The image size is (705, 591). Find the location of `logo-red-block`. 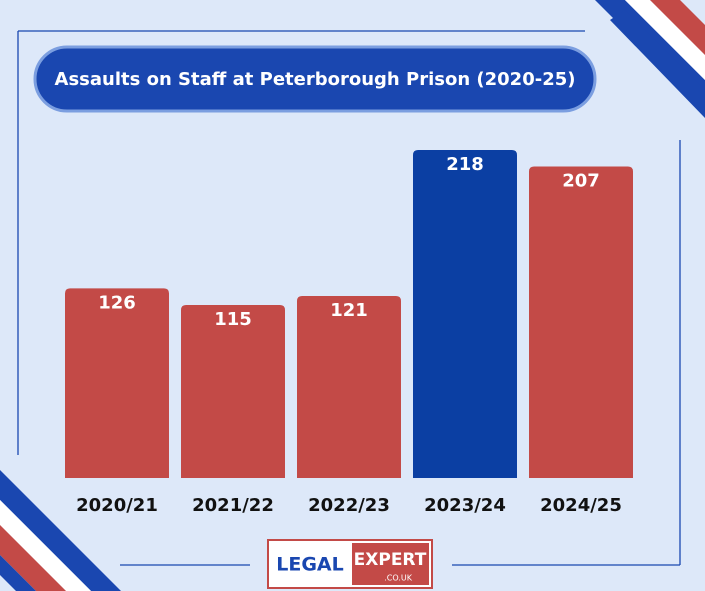

logo-red-block is located at coordinates (390, 564).